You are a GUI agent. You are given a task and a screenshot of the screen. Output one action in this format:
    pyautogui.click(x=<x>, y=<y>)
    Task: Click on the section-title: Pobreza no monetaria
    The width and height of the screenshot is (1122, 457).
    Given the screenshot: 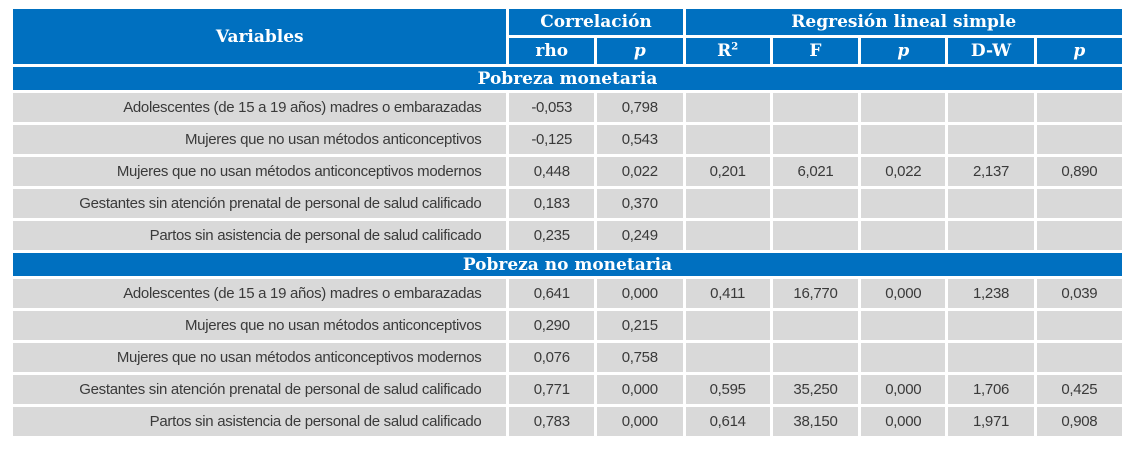 What is the action you would take?
    pyautogui.click(x=567, y=264)
    